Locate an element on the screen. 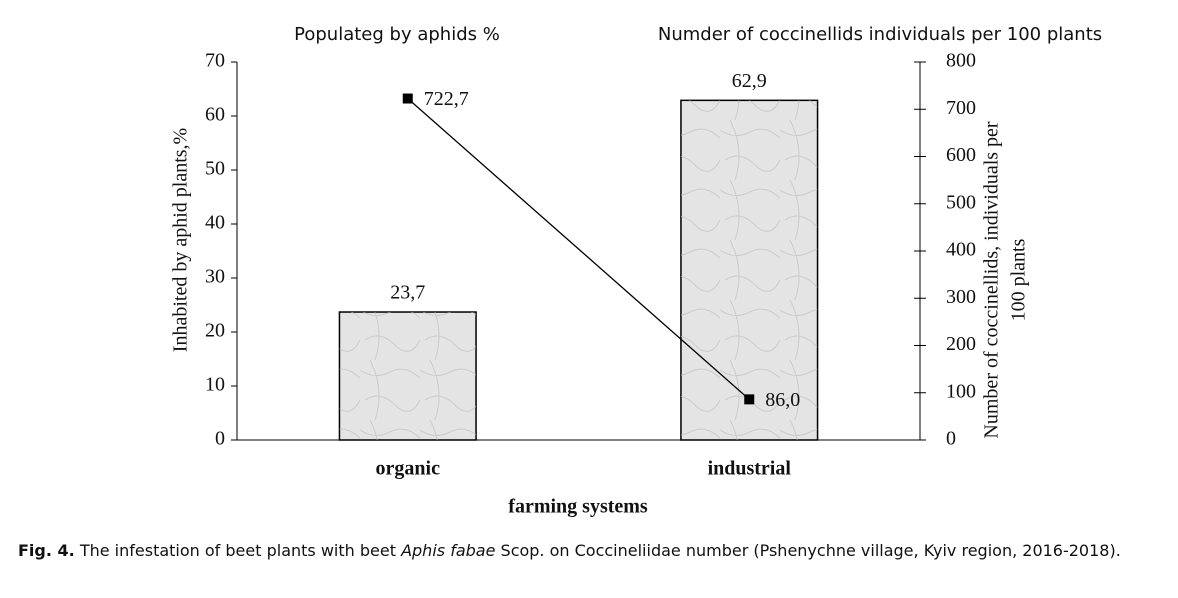 This screenshot has width=1178, height=598. bar-value-label: 62,9 is located at coordinates (749, 81).